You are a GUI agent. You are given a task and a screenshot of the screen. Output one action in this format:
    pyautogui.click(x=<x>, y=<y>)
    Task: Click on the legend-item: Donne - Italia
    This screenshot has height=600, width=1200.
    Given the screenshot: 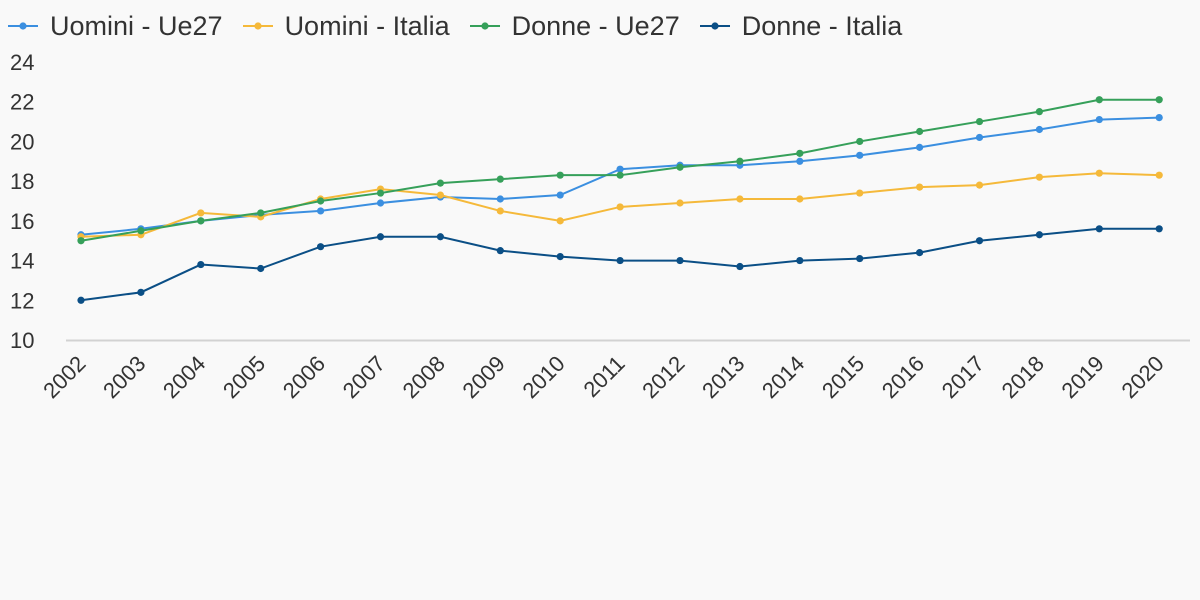 What is the action you would take?
    pyautogui.click(x=801, y=26)
    